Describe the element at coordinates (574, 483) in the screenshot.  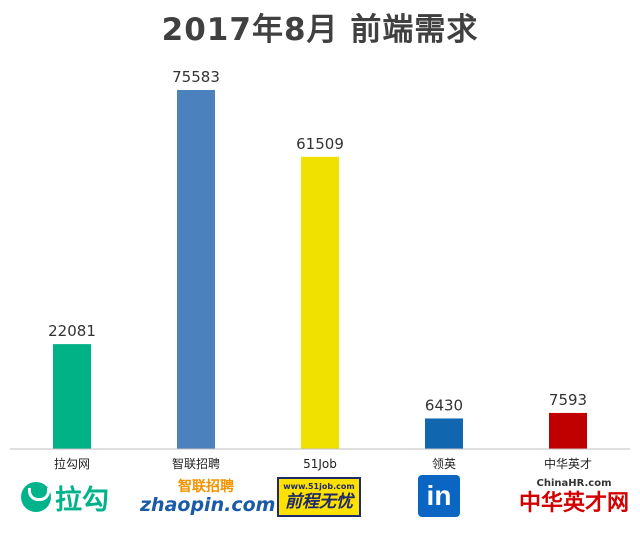
I see `chinahr-logo-en: ChinaHR.com` at that location.